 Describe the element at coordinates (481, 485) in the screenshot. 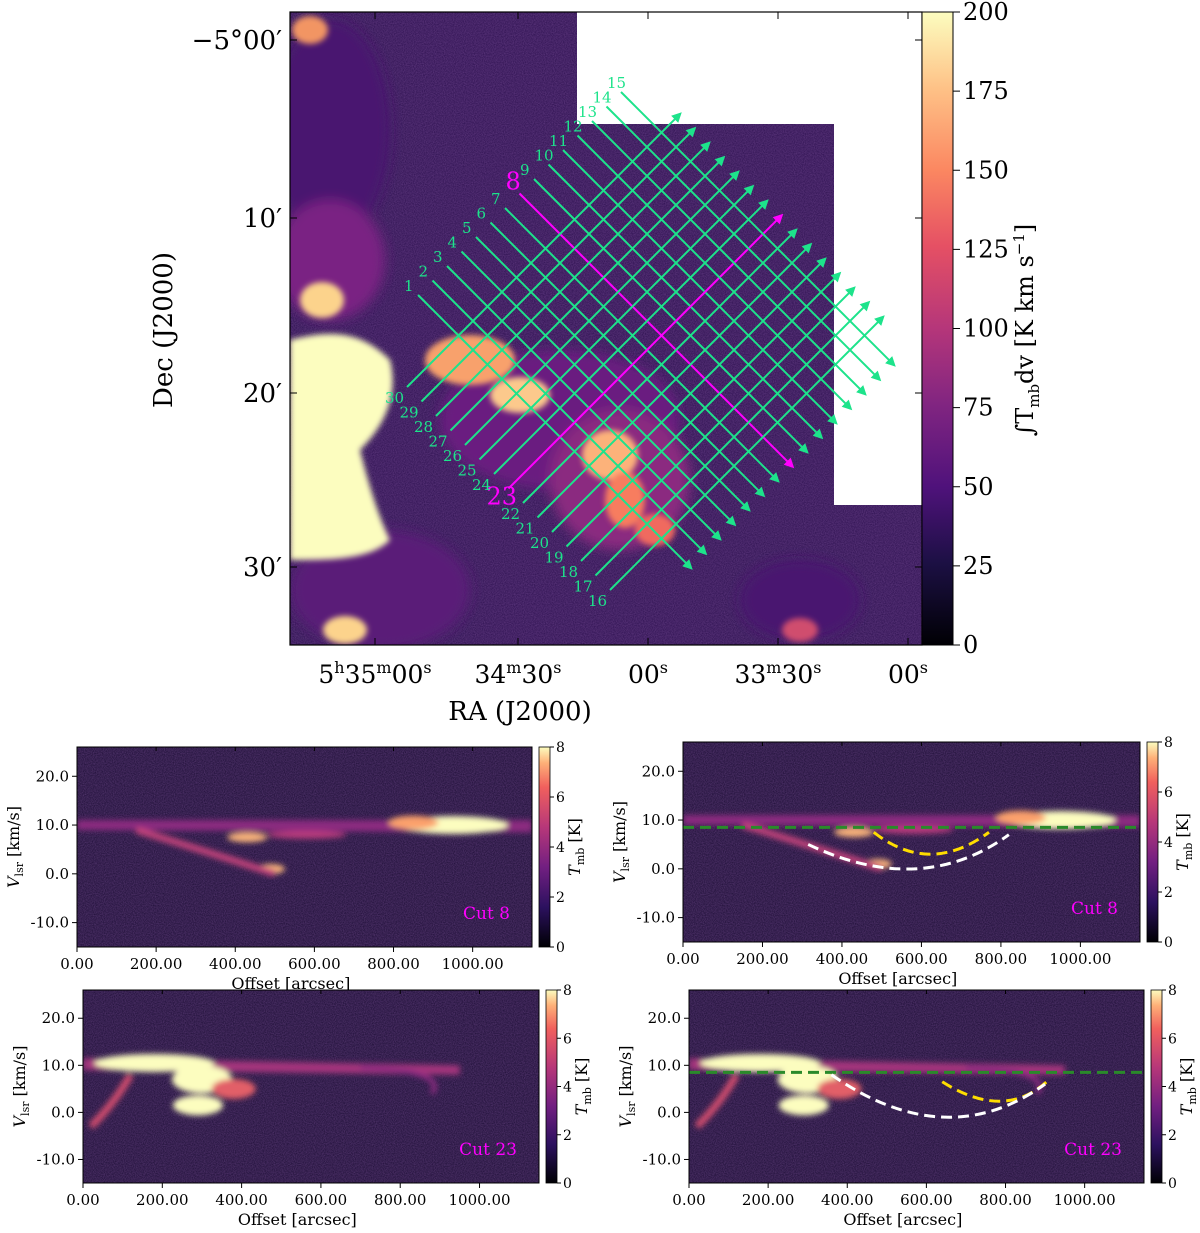

I see `cut-label-24: 24` at that location.